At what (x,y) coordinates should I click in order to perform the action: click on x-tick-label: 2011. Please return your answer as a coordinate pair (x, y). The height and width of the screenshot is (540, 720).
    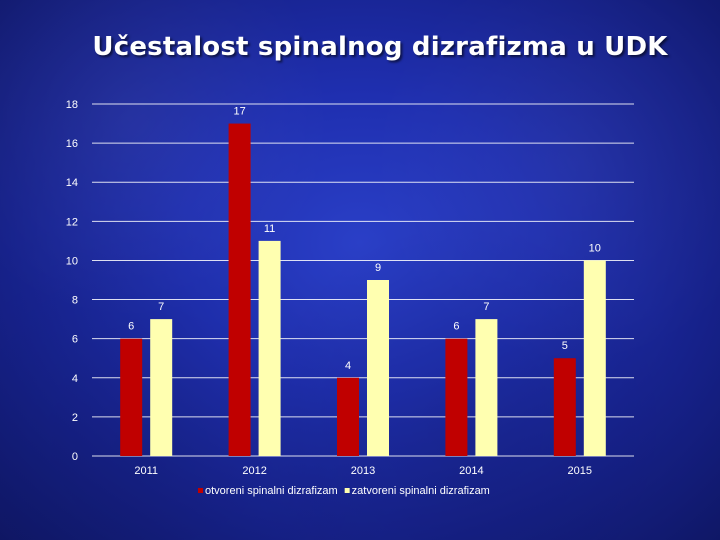
    Looking at the image, I should click on (146, 471).